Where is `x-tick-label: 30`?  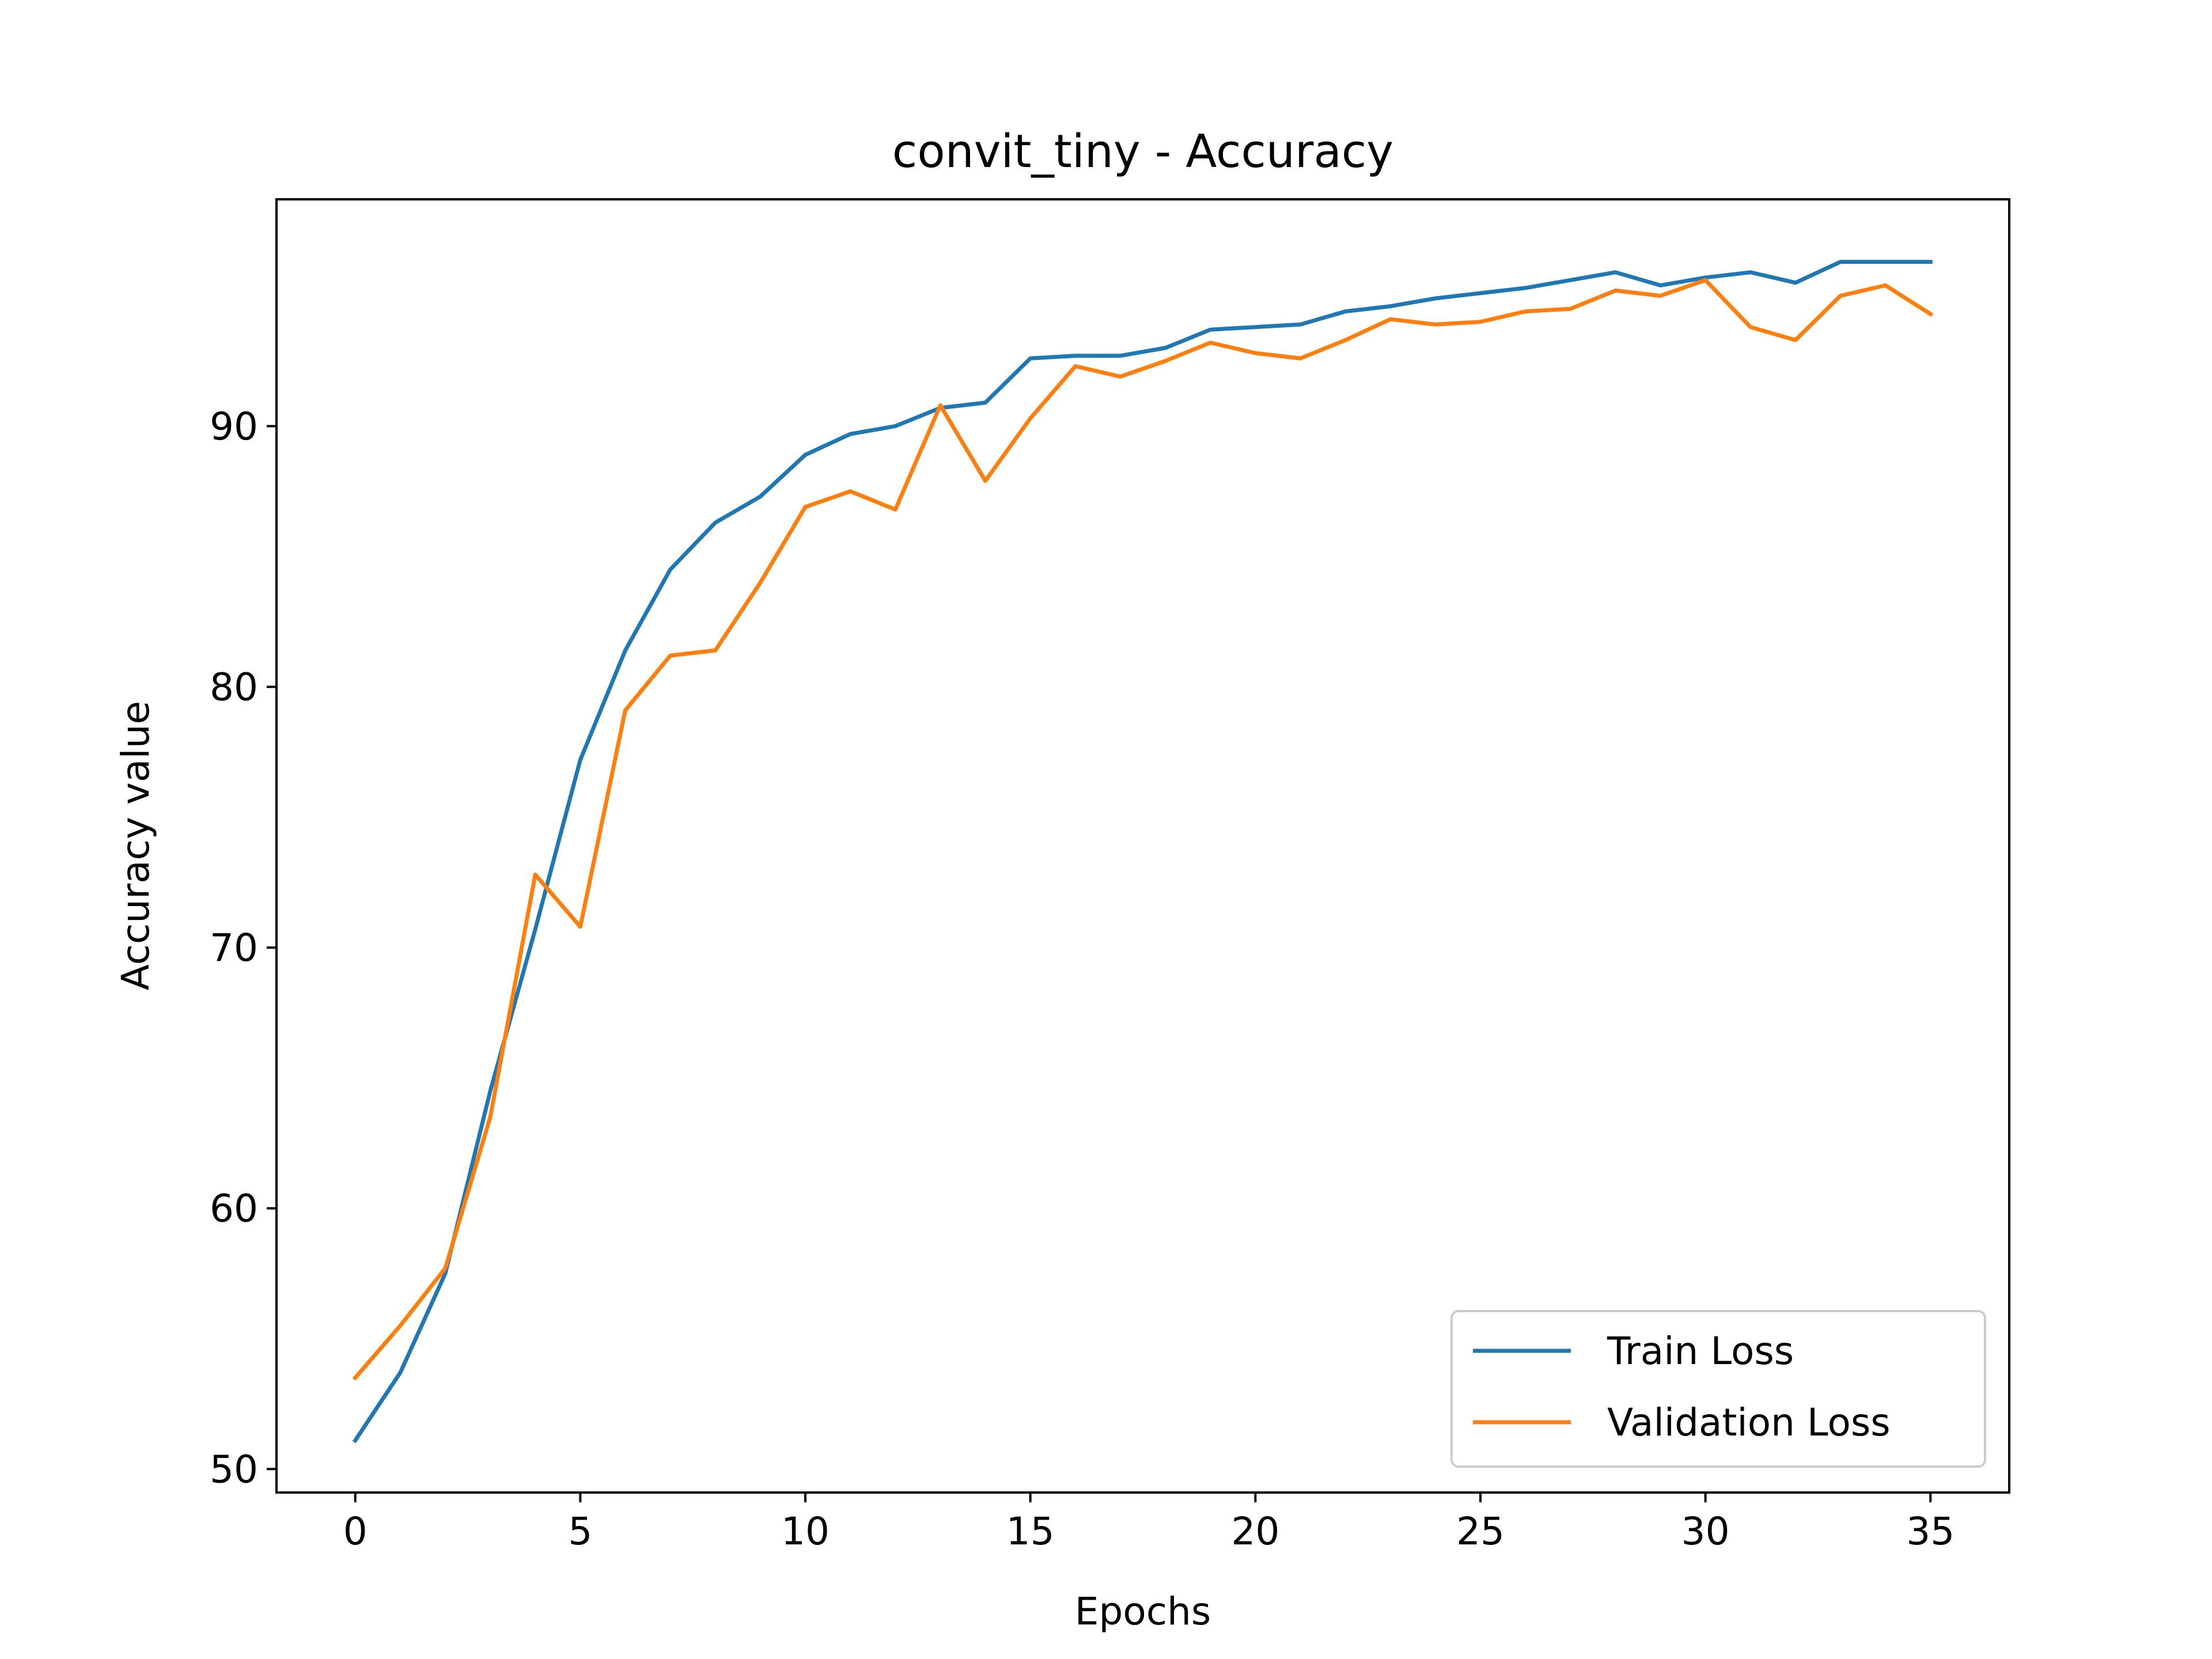 x-tick-label: 30 is located at coordinates (1705, 1531).